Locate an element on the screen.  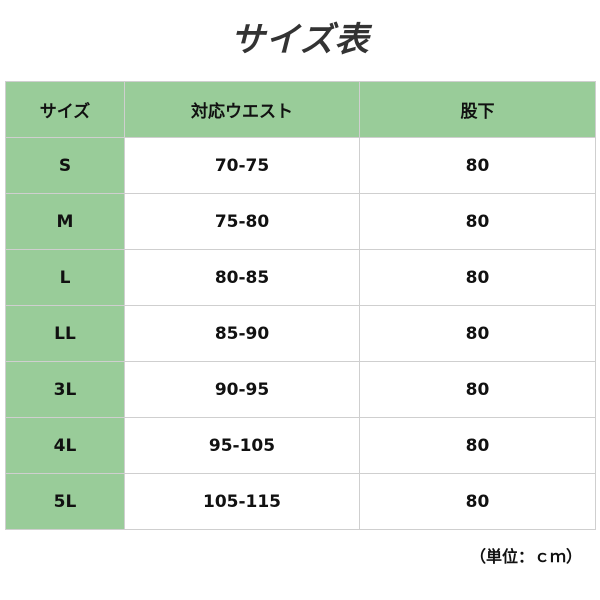
table-row: 3L 90-95 80 is located at coordinates (300, 389).